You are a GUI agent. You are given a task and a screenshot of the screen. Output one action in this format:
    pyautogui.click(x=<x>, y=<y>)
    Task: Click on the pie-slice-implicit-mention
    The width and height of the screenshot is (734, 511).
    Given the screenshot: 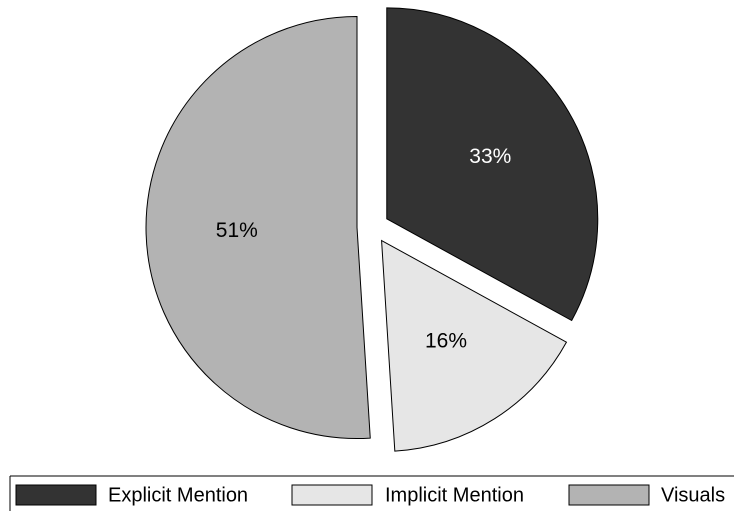 What is the action you would take?
    pyautogui.click(x=474, y=345)
    